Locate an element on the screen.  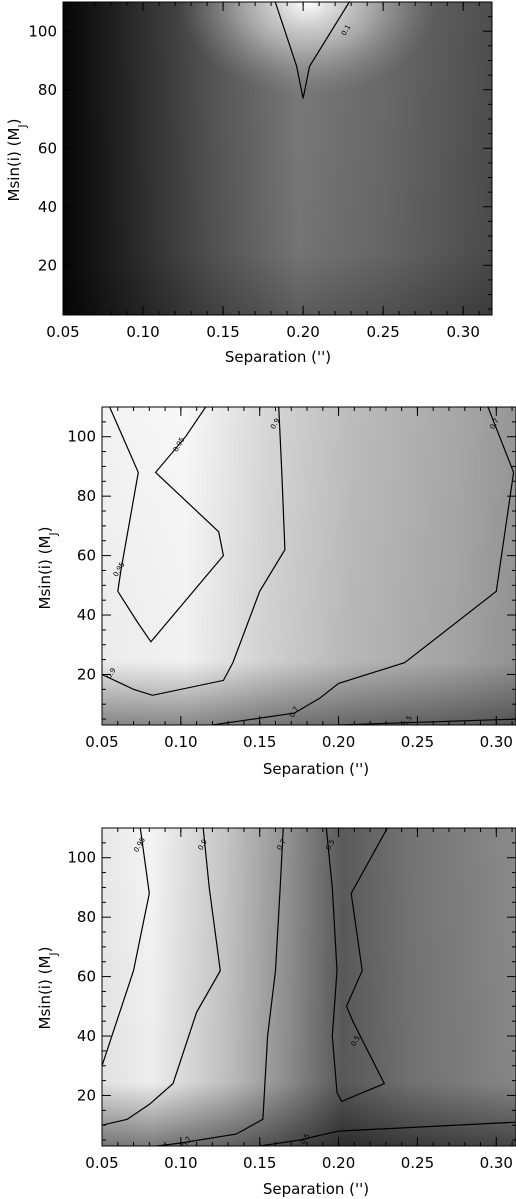
contour-label: 0.7 is located at coordinates (187, 1142).